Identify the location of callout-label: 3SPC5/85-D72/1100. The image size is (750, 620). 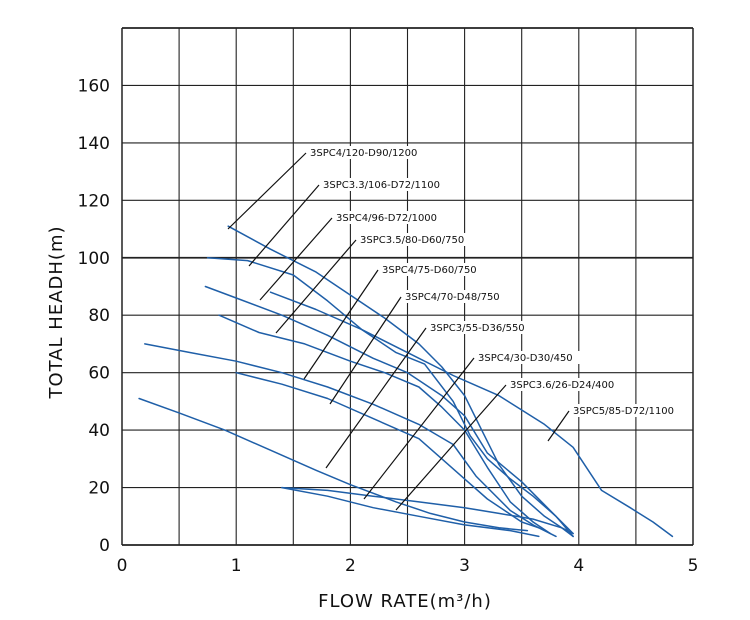
(623, 411).